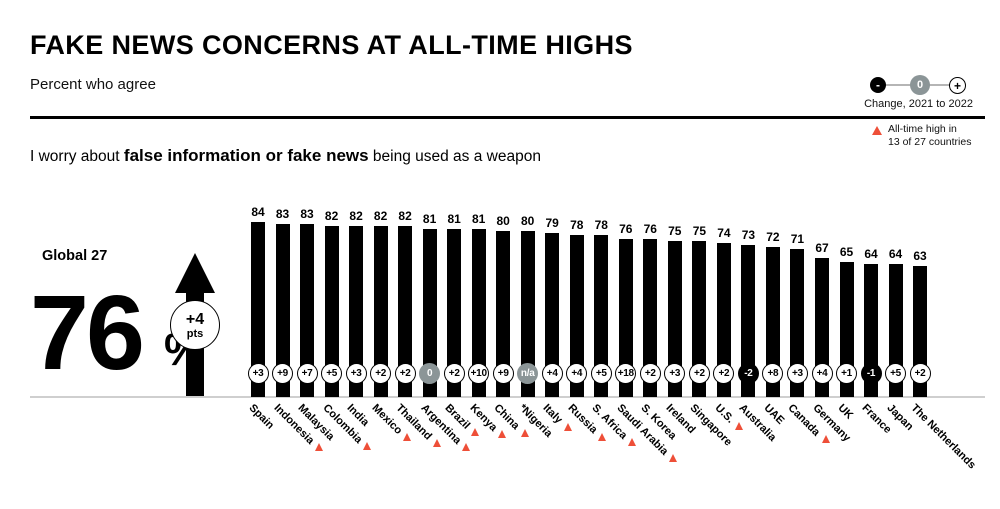 Image resolution: width=1000 pixels, height=509 pixels. Describe the element at coordinates (922, 129) in the screenshot. I see `ath-note-line1: All-time high in` at that location.